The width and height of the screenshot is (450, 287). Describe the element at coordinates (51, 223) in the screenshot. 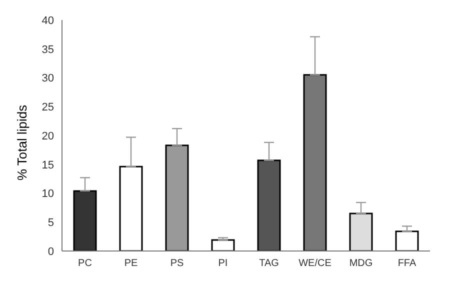

I see `y-tick-label: 5` at that location.